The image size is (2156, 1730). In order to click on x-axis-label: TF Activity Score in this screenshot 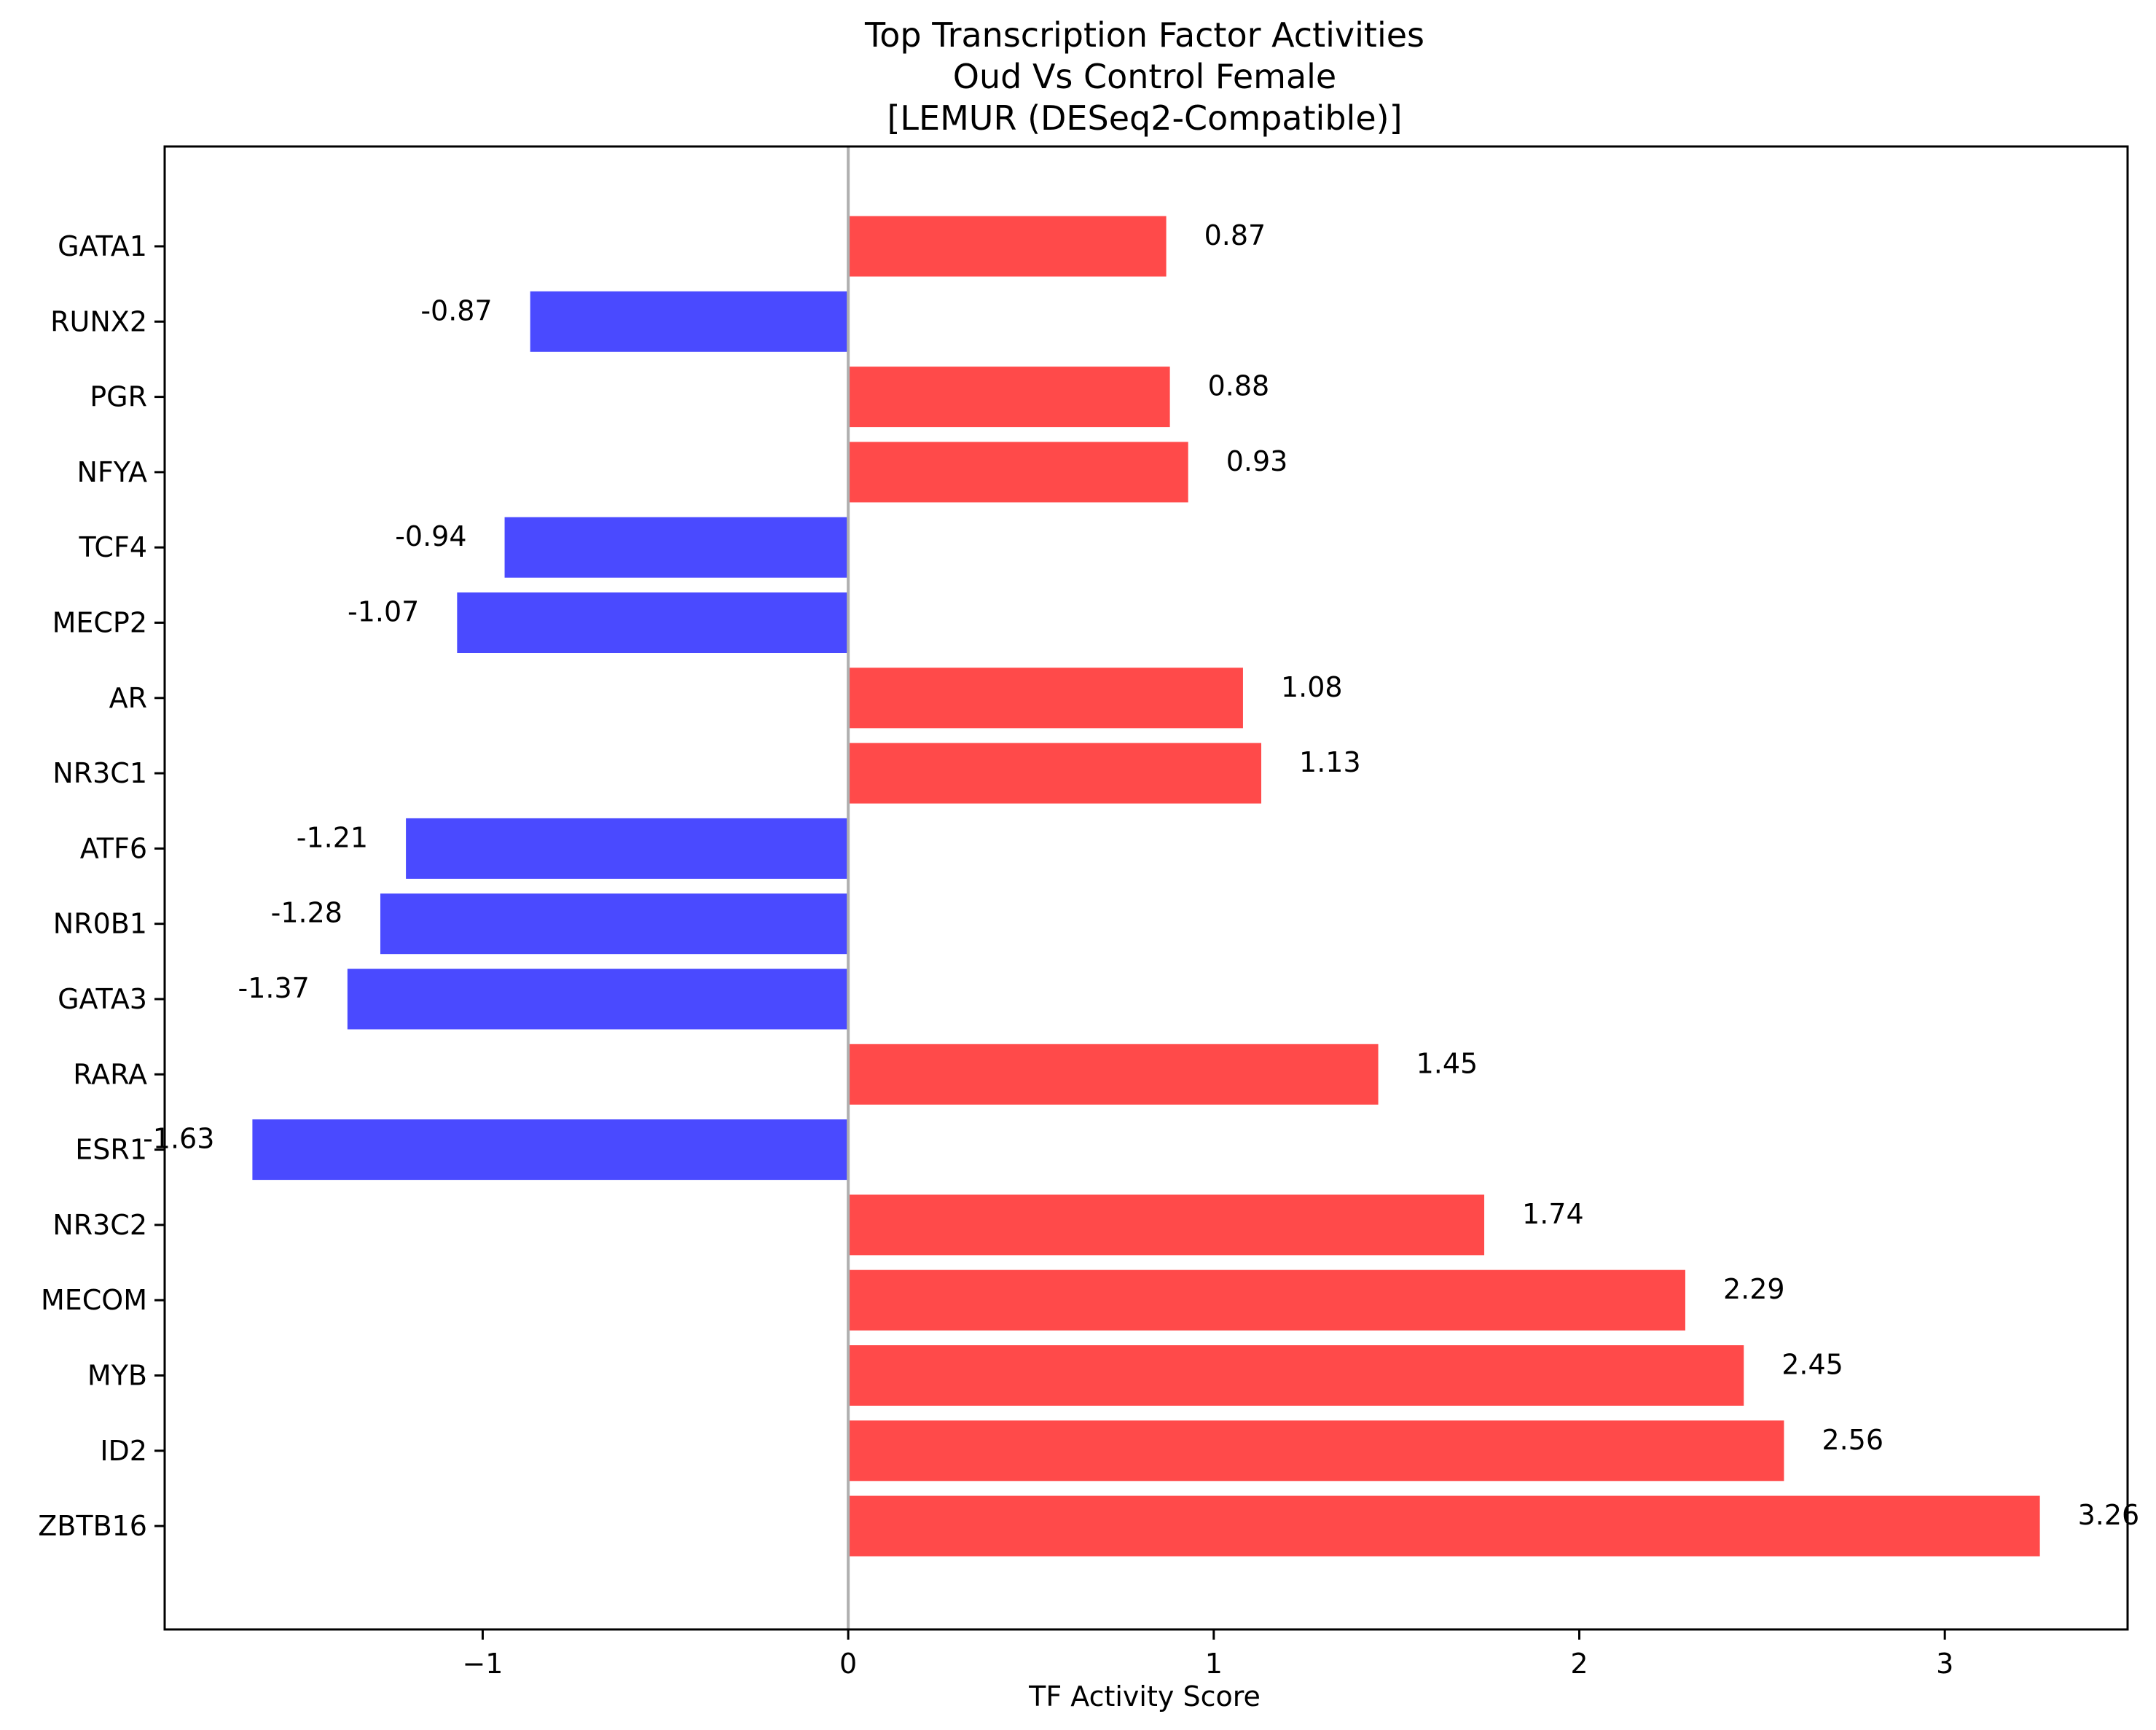, I will do `click(1144, 1696)`.